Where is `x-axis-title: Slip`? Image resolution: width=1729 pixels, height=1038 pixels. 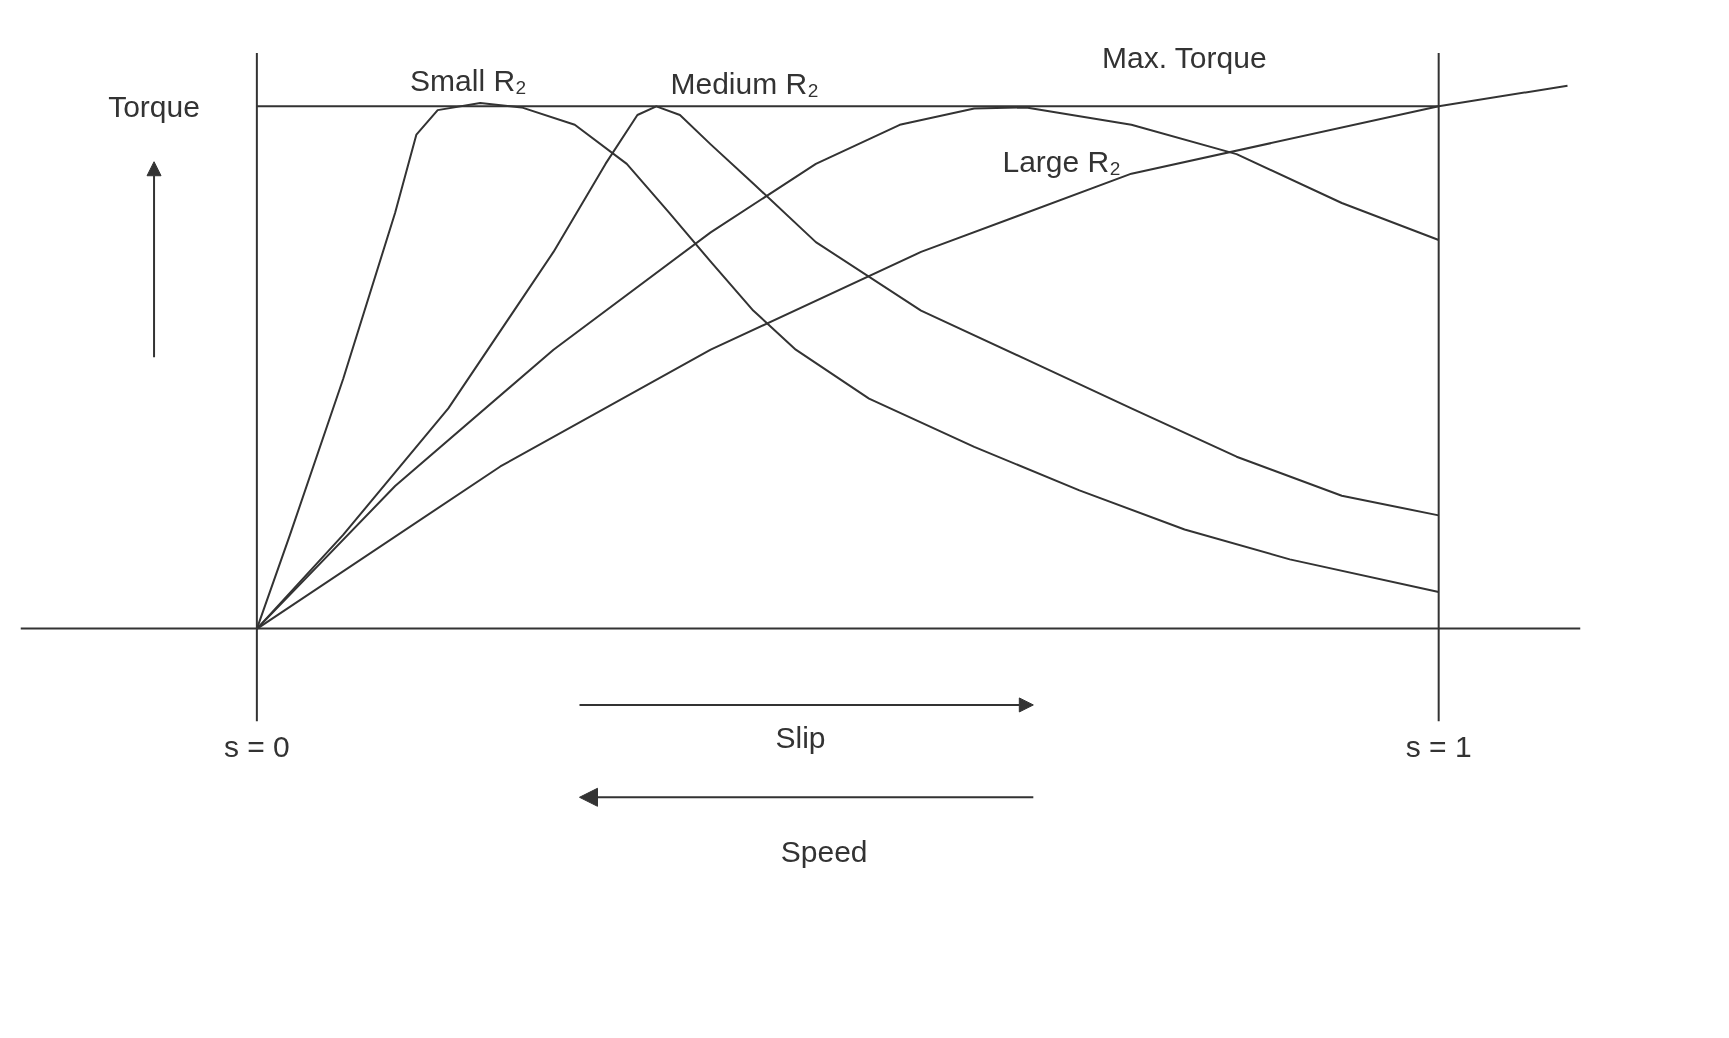
x-axis-title: Slip is located at coordinates (800, 737).